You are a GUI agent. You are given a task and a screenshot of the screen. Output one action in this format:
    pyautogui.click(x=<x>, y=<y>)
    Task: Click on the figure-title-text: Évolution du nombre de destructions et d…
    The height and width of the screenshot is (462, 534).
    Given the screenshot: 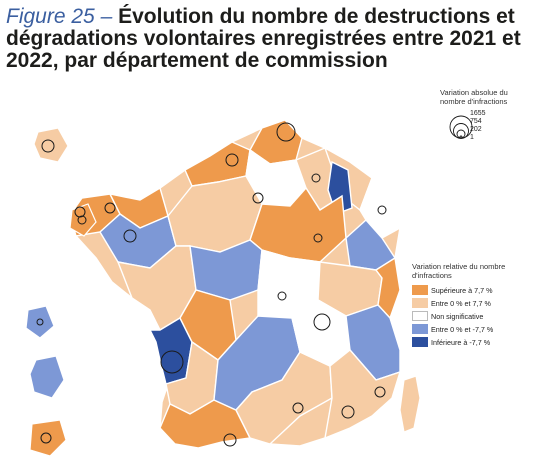 What is the action you would take?
    pyautogui.click(x=263, y=38)
    